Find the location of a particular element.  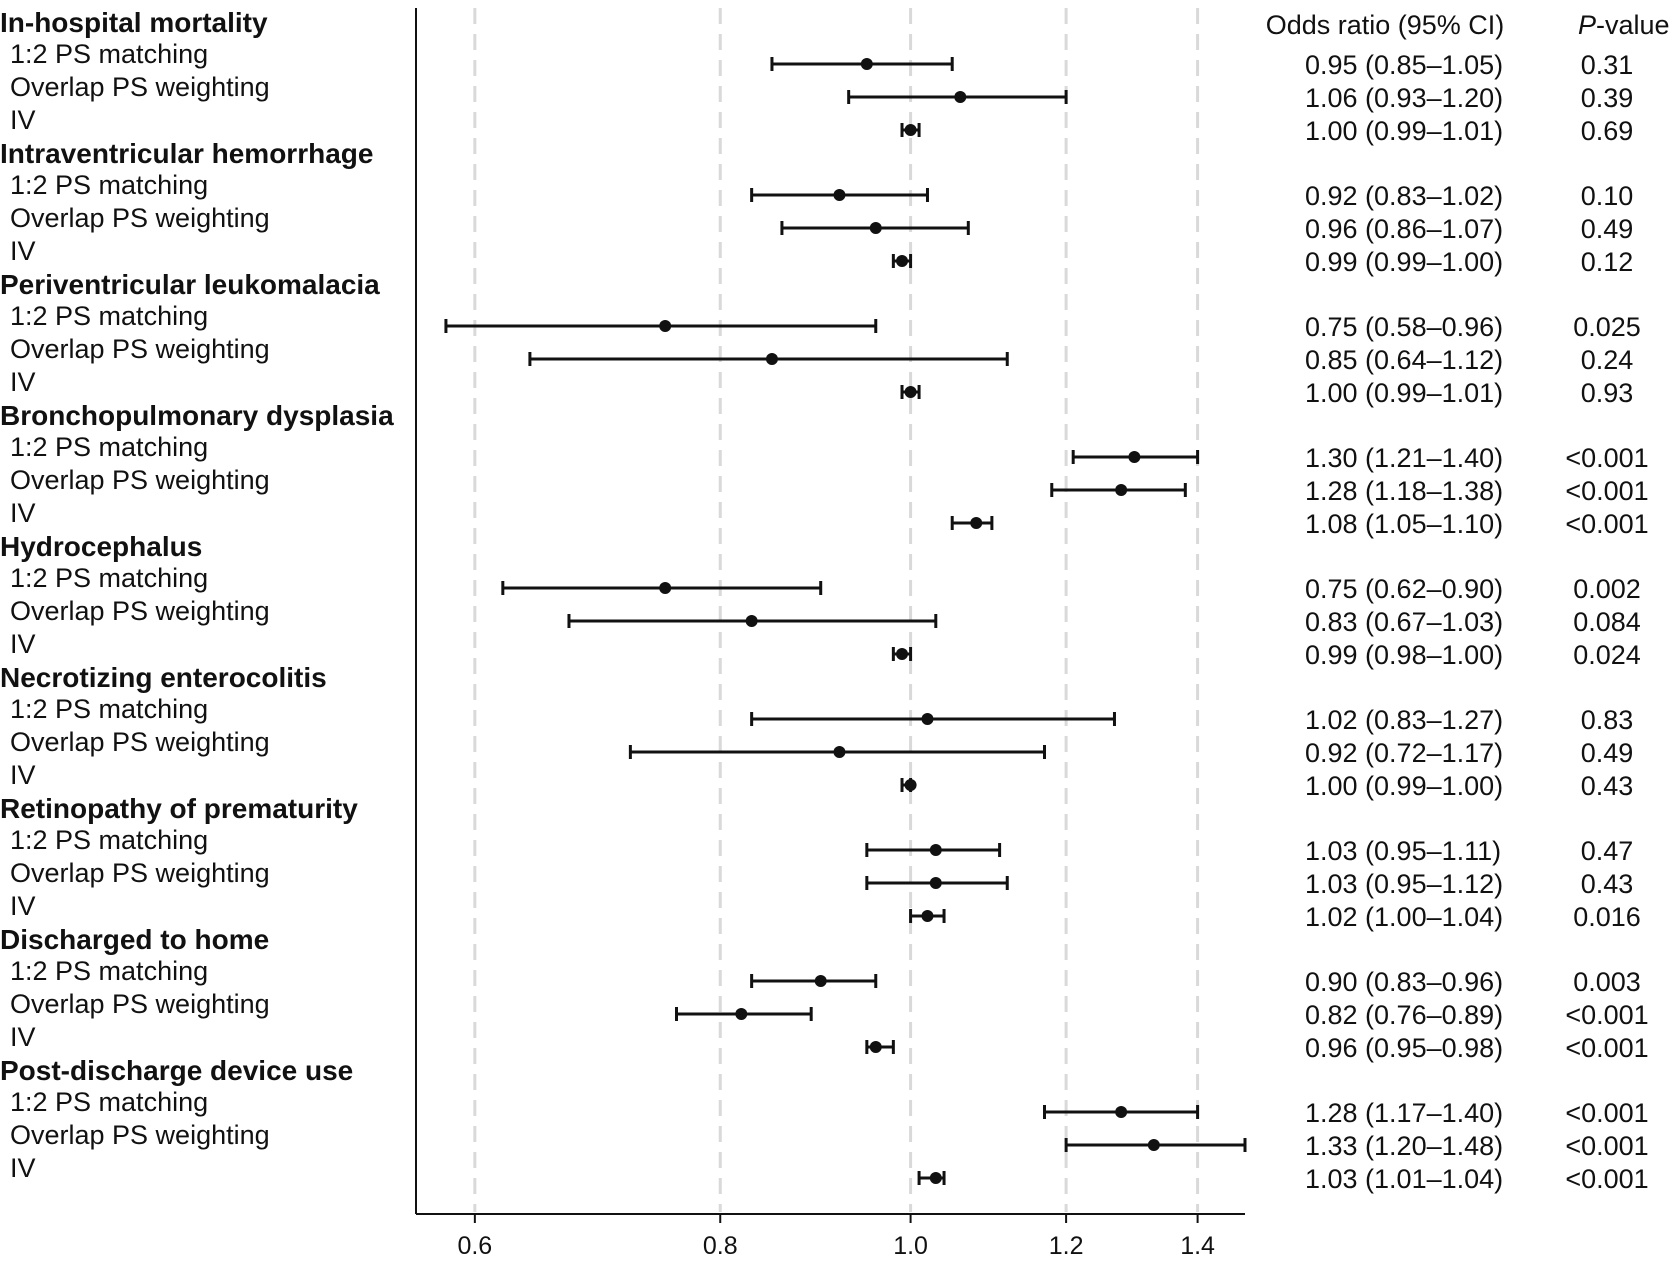

header: Odds ratio (95% CI) P-value is located at coordinates (1468, 25).